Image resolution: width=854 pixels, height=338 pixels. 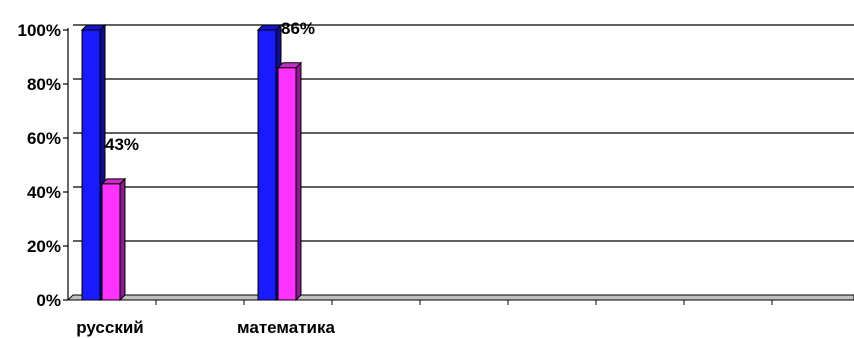 I want to click on category-label: математика, so click(x=286, y=327).